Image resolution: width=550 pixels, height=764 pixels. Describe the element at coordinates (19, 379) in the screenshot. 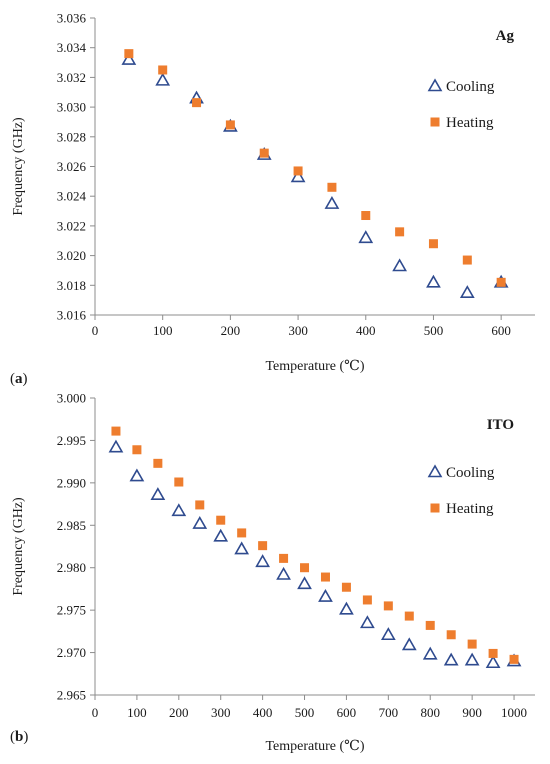

I see `panel-label: (a)` at that location.